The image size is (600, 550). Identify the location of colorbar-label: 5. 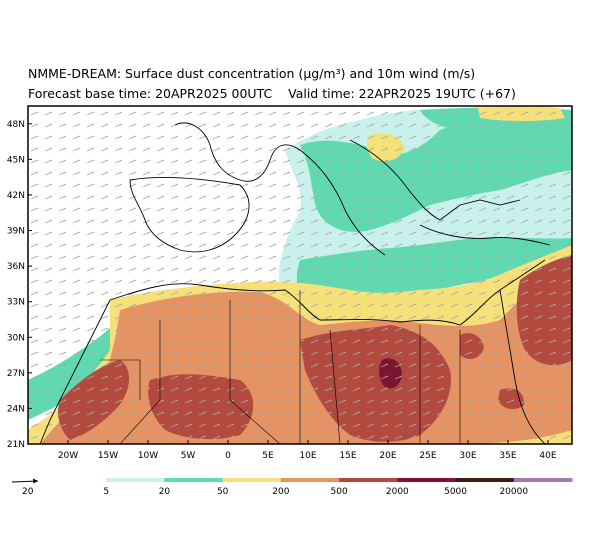
(106, 492).